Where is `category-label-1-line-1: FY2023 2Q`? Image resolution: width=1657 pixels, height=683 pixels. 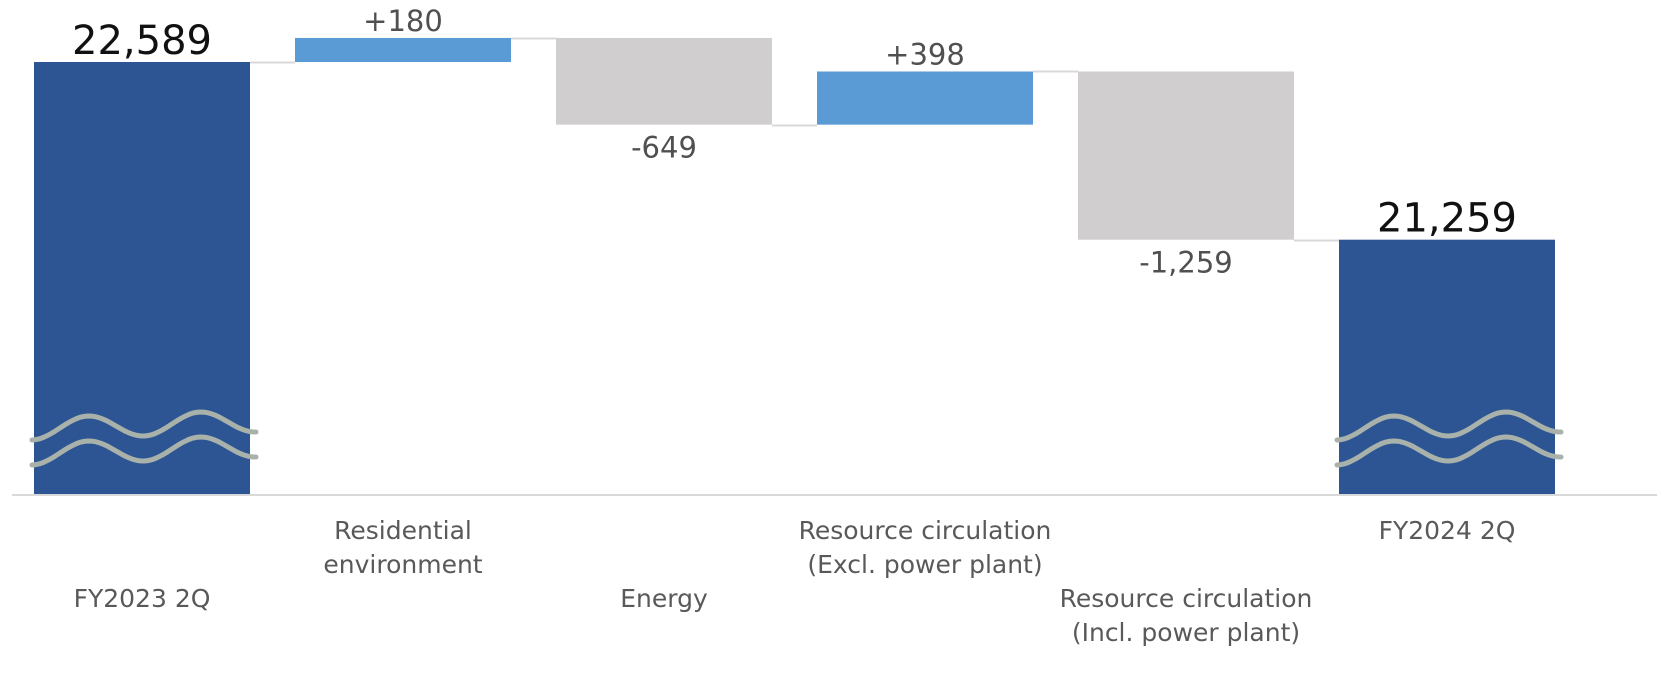
category-label-1-line-1: FY2023 2Q is located at coordinates (142, 598).